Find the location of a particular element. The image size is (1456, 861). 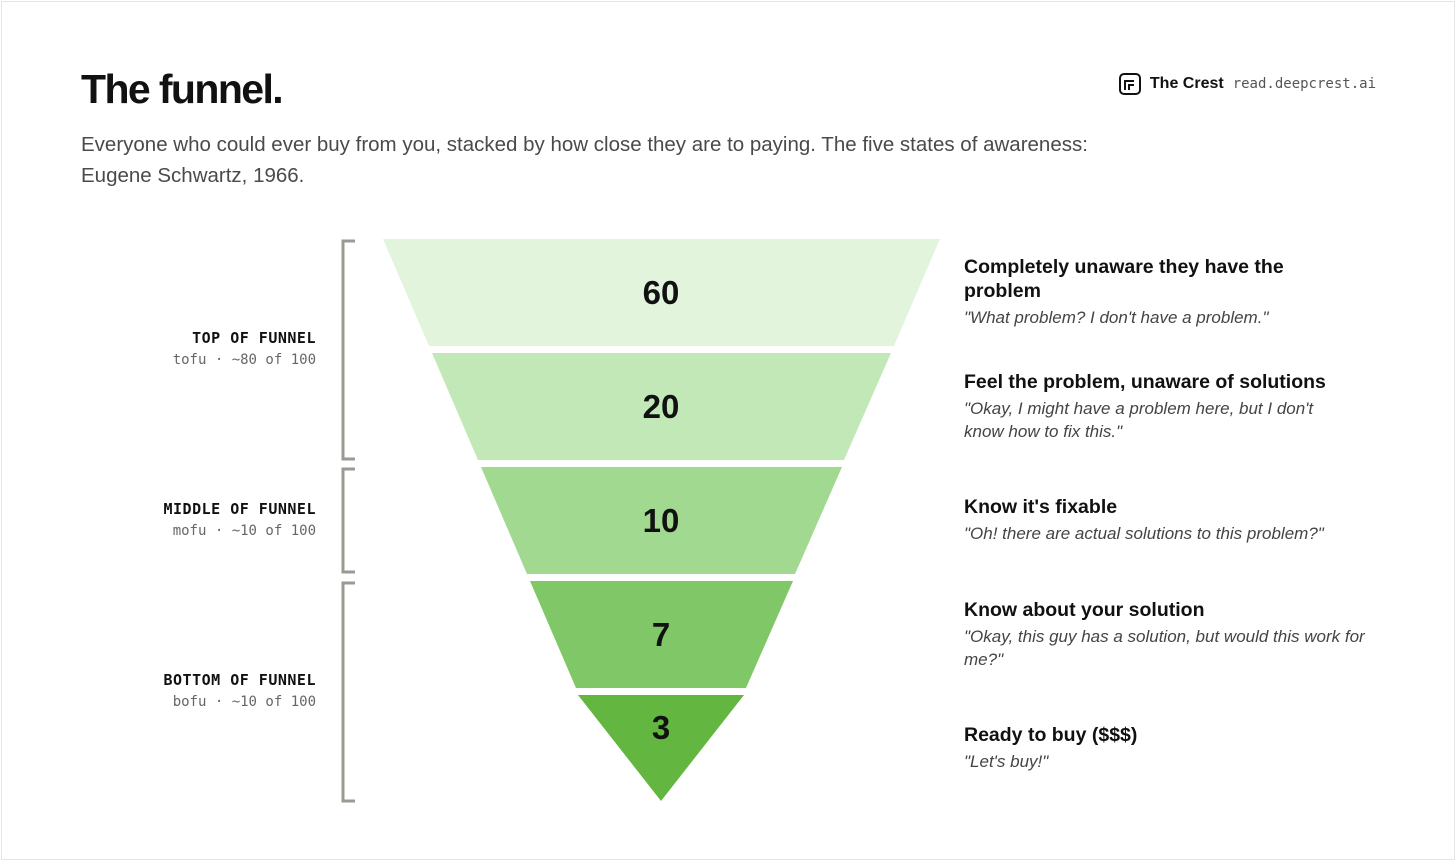

stage-brackets is located at coordinates (348, 521).